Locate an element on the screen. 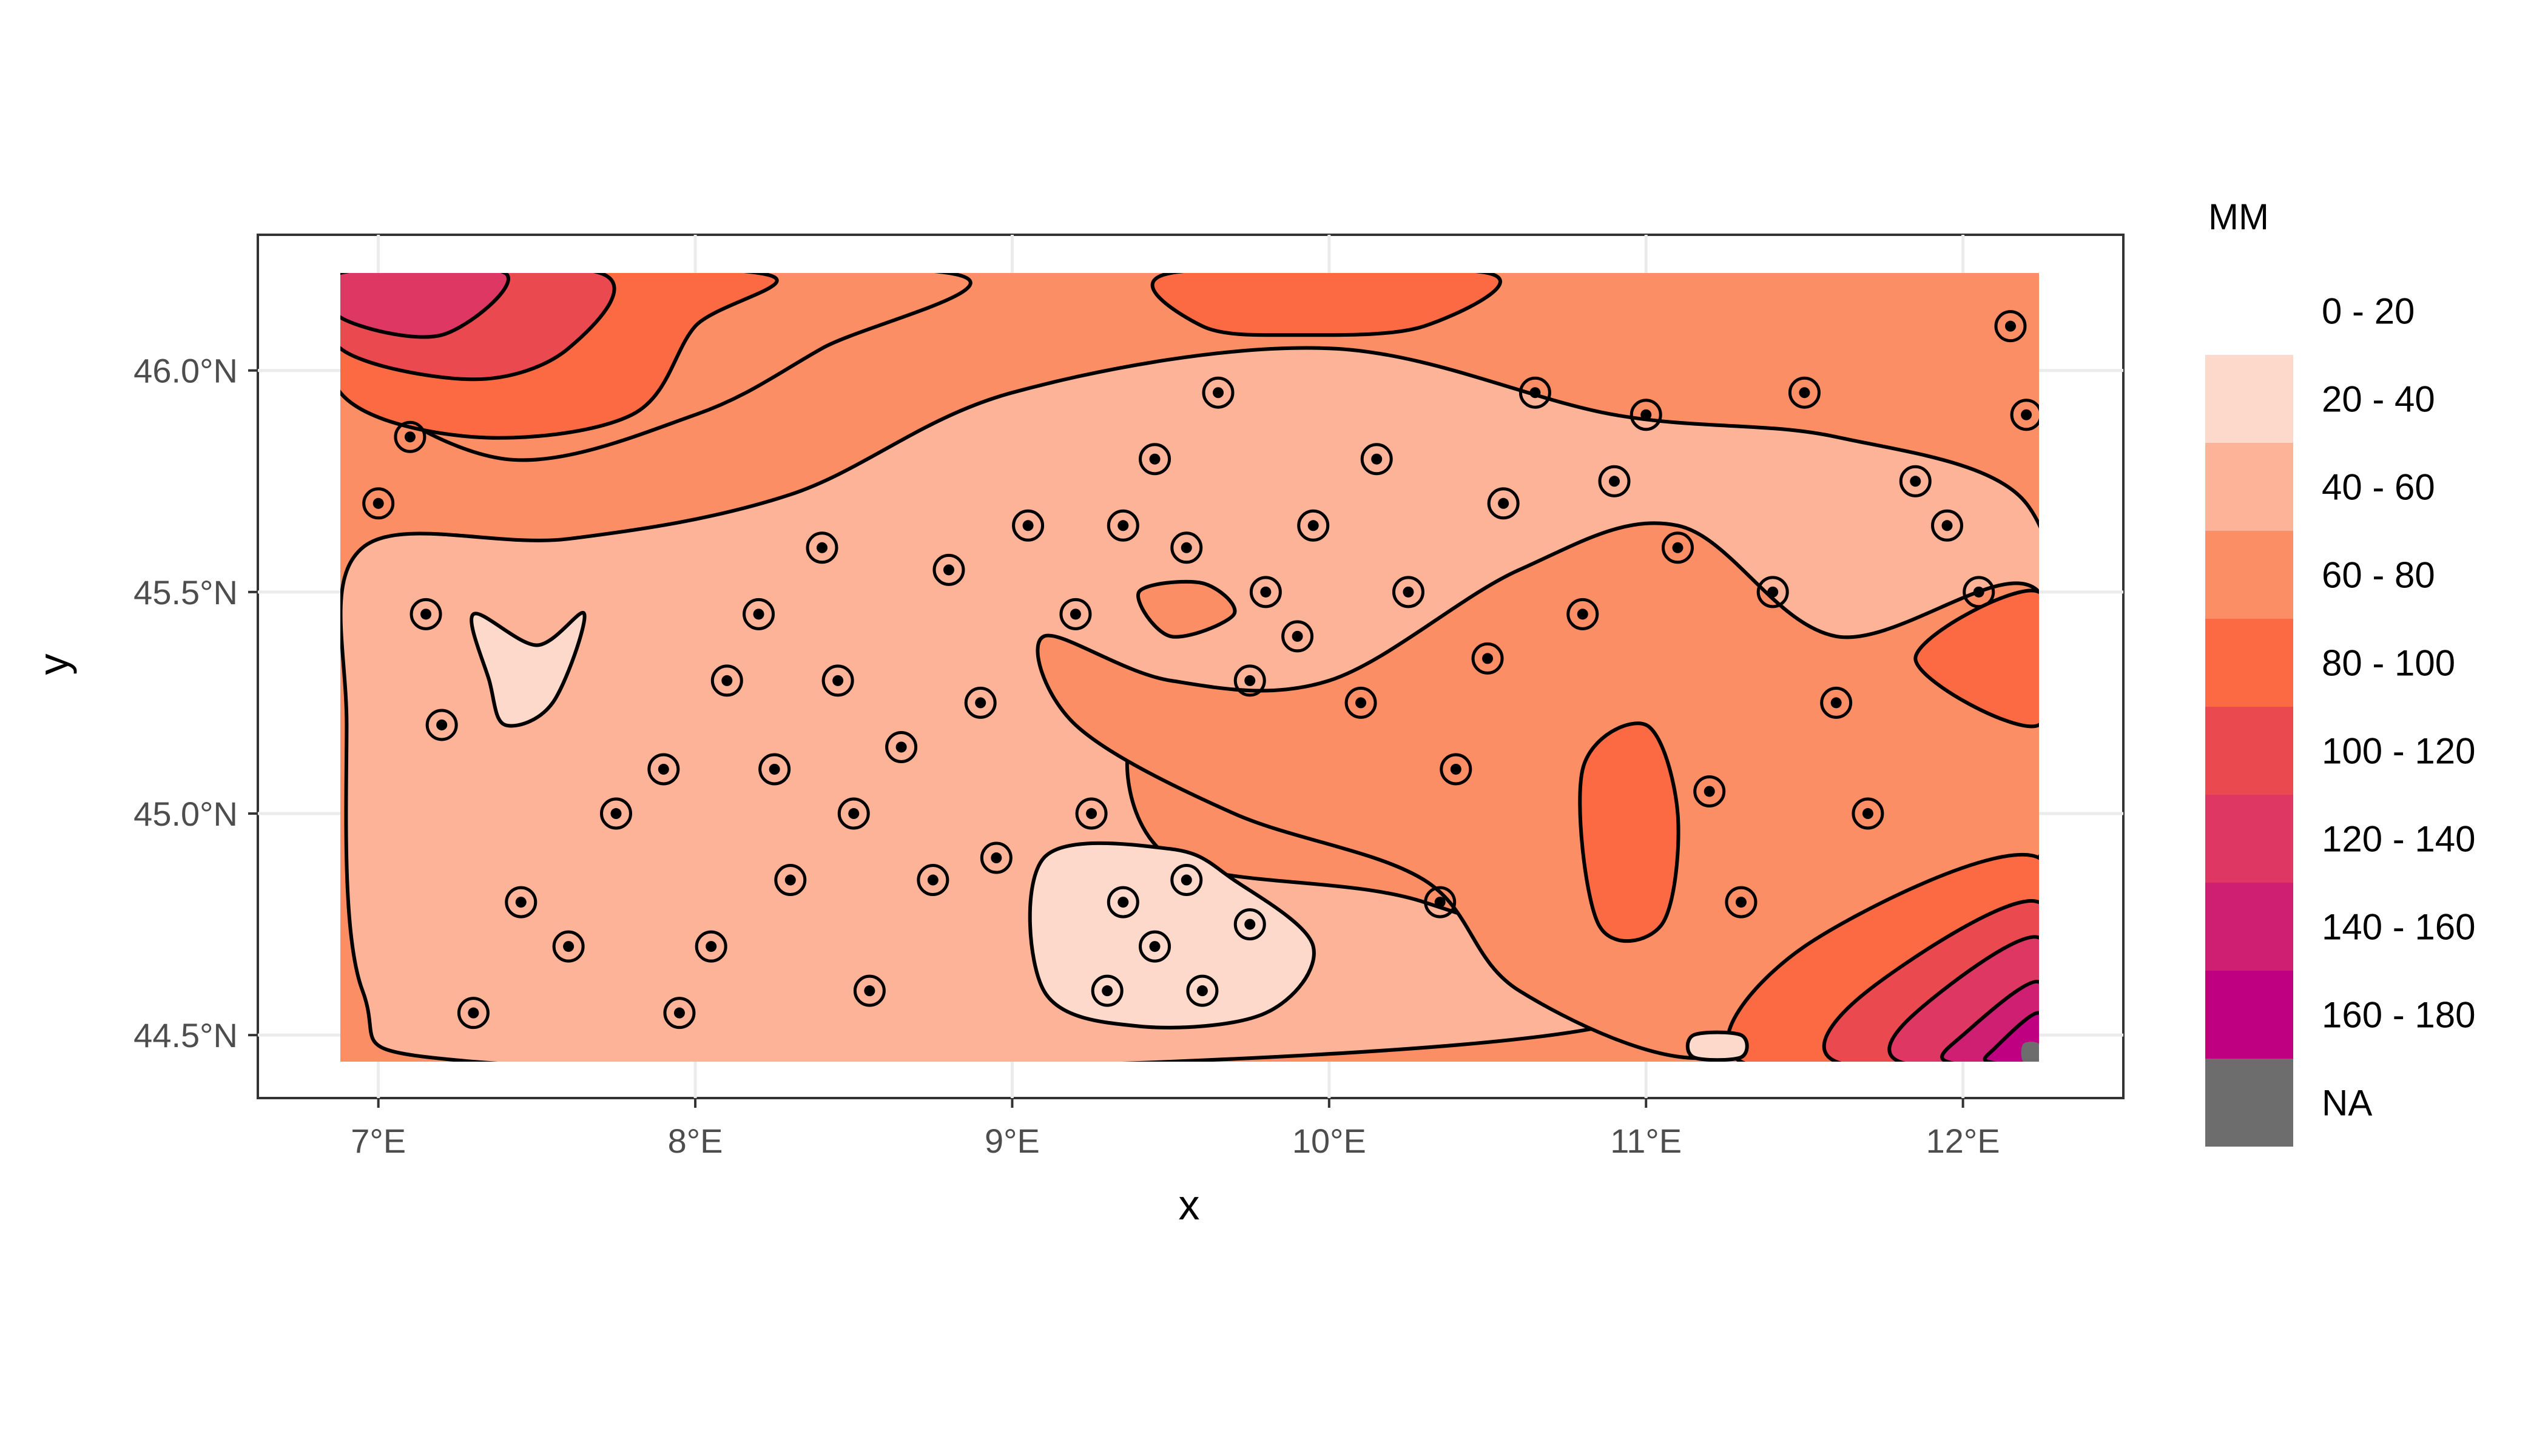 The height and width of the screenshot is (1456, 2548). contour-zone-NA is located at coordinates (2030, 1052).